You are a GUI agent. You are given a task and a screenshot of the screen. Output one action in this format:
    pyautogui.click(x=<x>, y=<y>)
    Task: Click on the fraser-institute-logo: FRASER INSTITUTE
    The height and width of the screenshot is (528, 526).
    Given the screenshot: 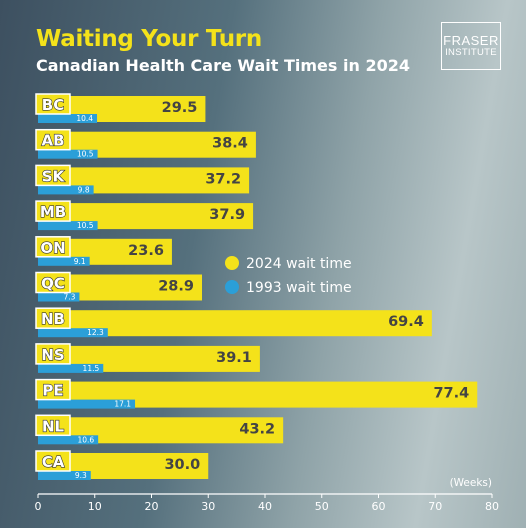 What is the action you would take?
    pyautogui.click(x=471, y=46)
    